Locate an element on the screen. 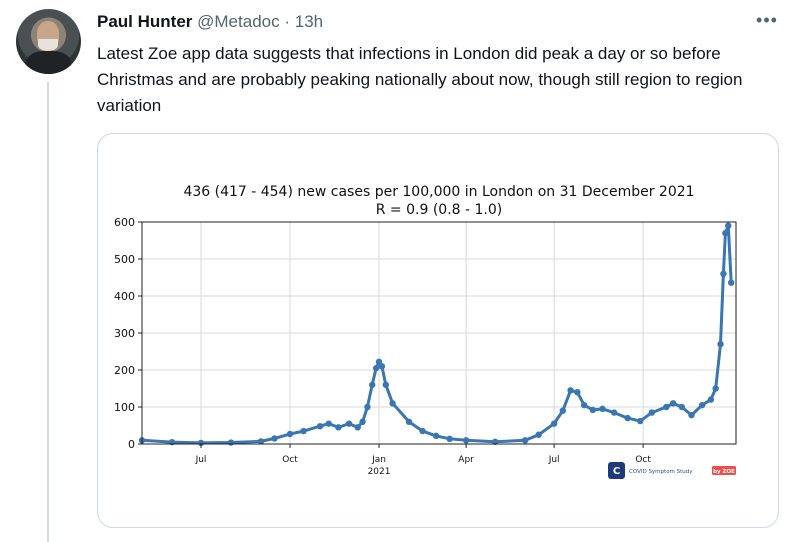 The height and width of the screenshot is (542, 803). svg-text: C is located at coordinates (616, 471).